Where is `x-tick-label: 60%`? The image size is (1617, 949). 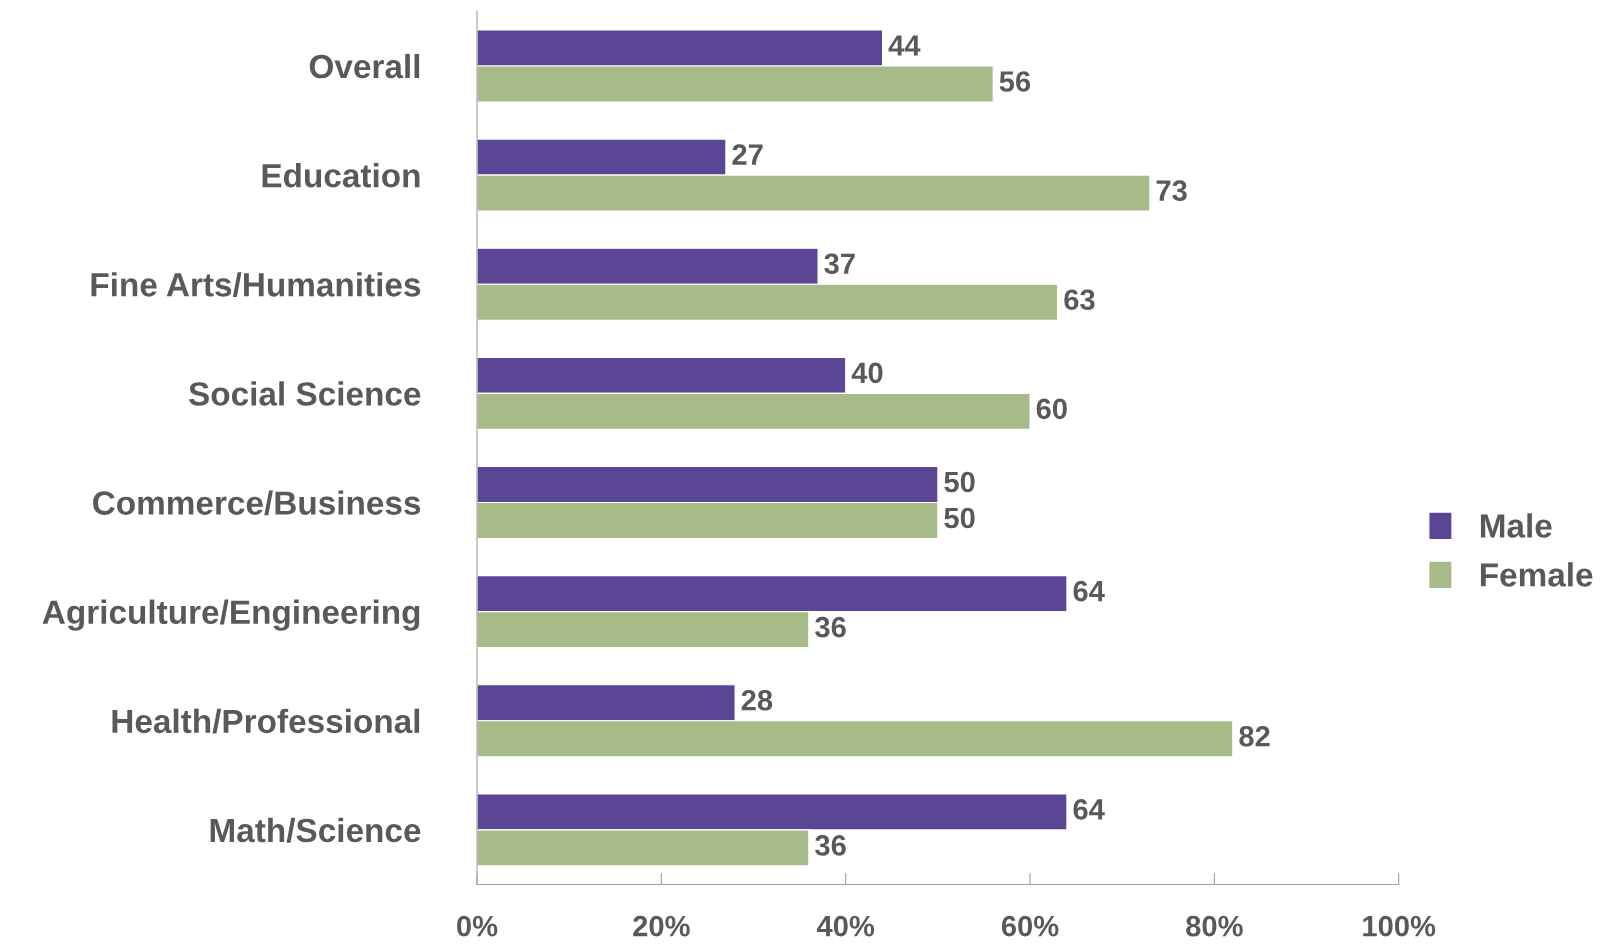 x-tick-label: 60% is located at coordinates (1030, 926).